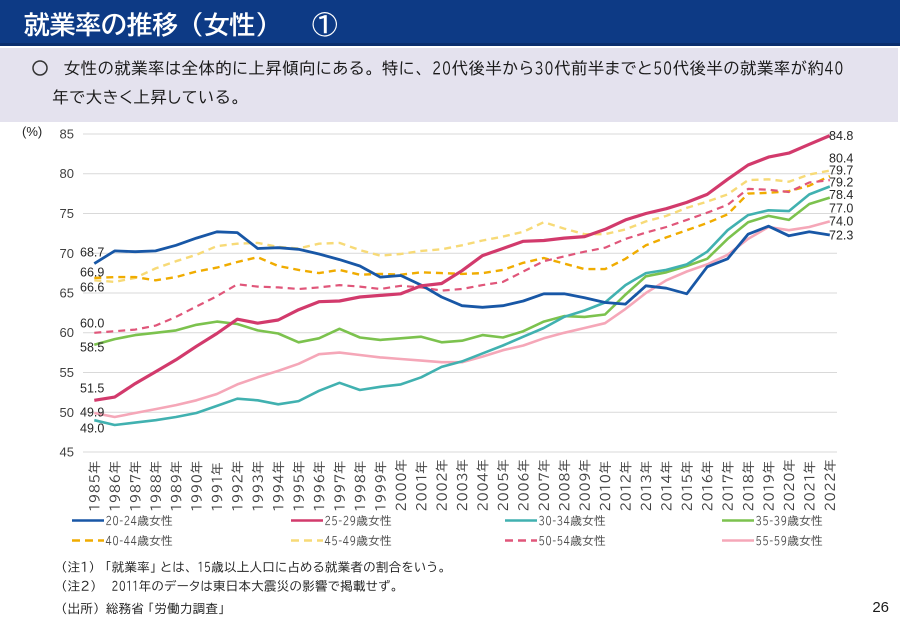 The height and width of the screenshot is (623, 900). What do you see at coordinates (92, 428) in the screenshot?
I see `svg-text: 49.0` at bounding box center [92, 428].